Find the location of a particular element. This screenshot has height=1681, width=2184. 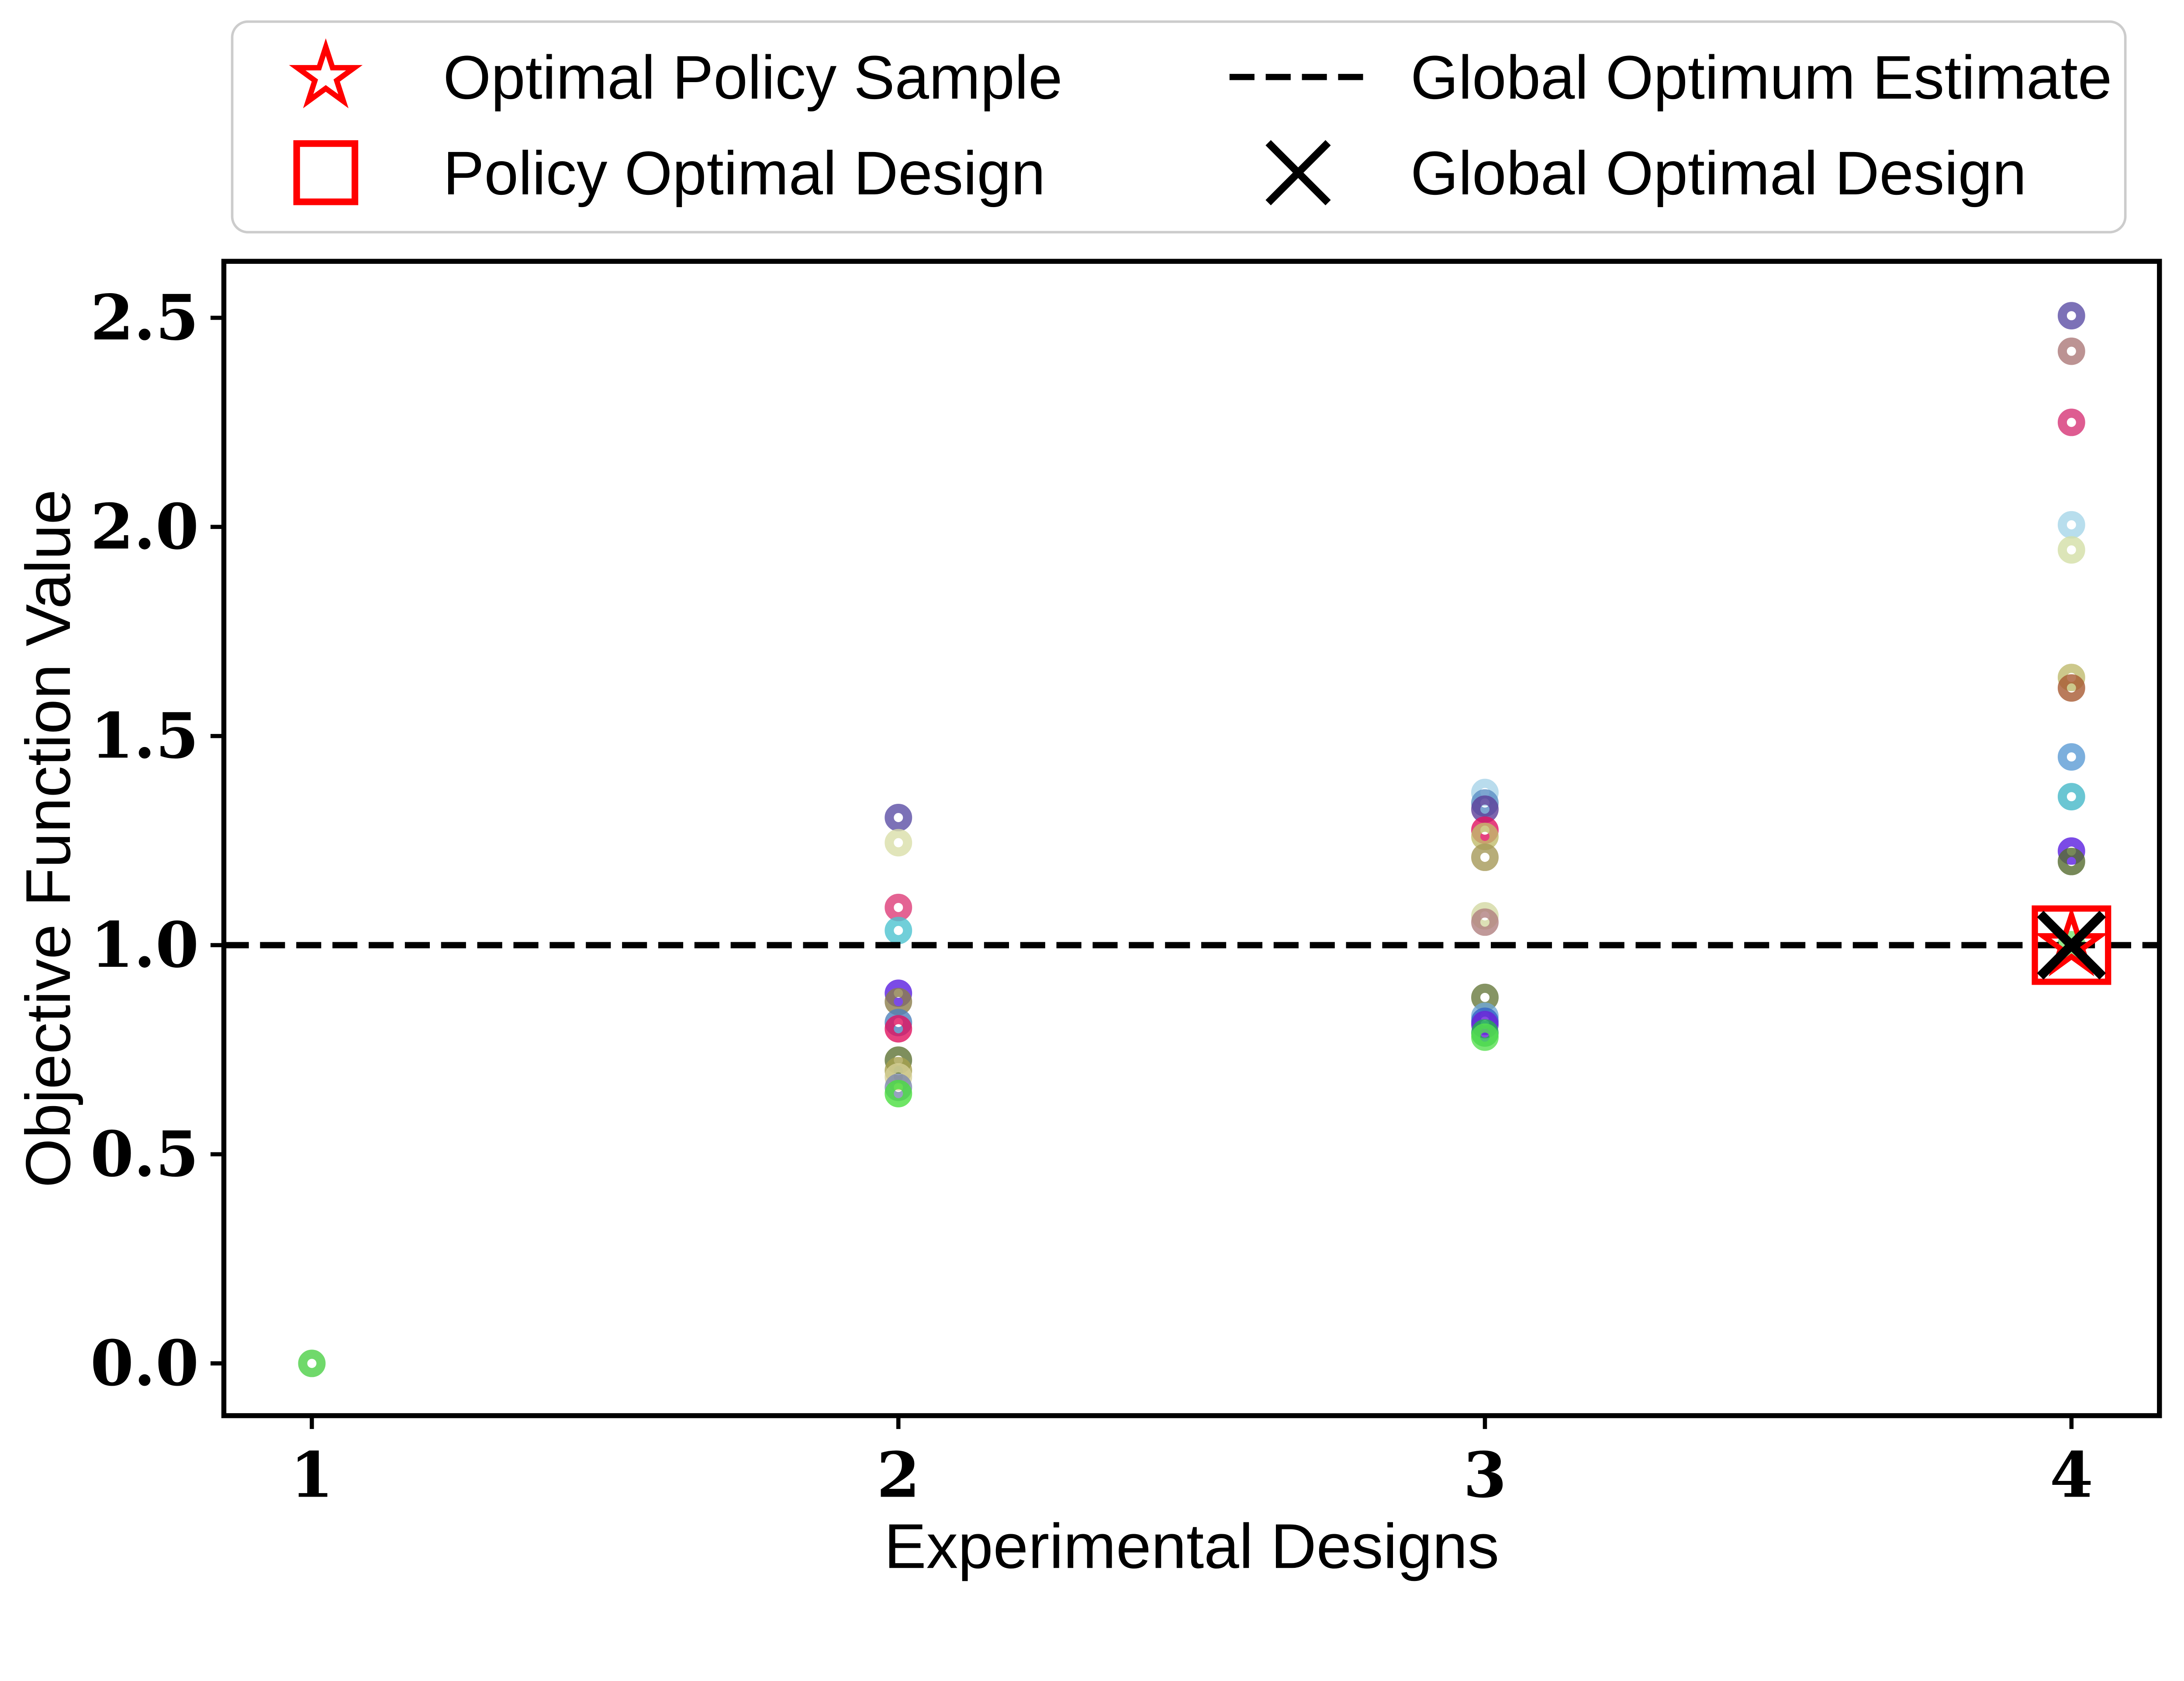

y-axis-label: Objective Function Value is located at coordinates (48, 839).